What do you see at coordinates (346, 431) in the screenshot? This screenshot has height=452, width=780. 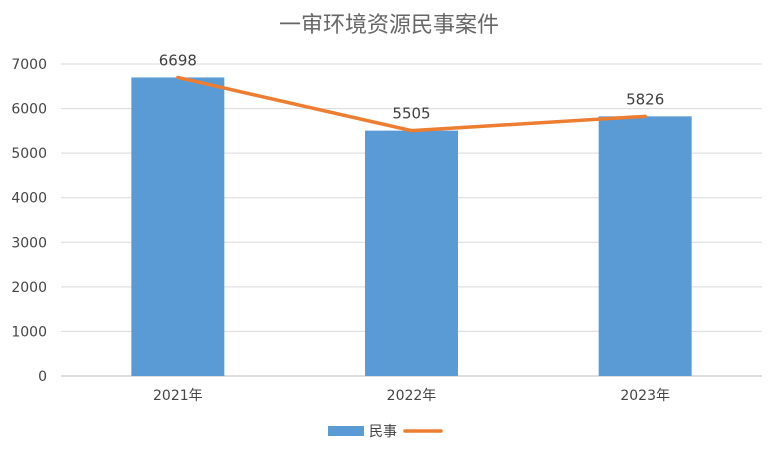 I see `legend-bar-swatch` at bounding box center [346, 431].